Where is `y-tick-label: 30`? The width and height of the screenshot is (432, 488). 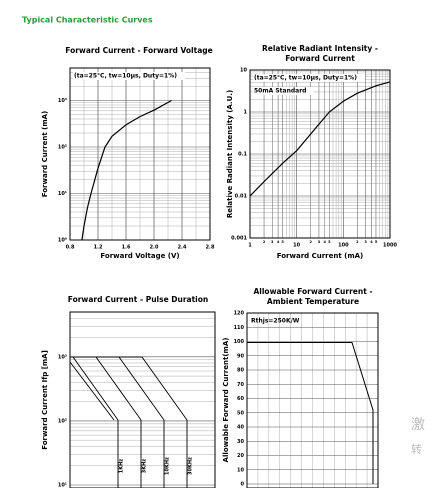
y-tick-label: 30 is located at coordinates (240, 442).